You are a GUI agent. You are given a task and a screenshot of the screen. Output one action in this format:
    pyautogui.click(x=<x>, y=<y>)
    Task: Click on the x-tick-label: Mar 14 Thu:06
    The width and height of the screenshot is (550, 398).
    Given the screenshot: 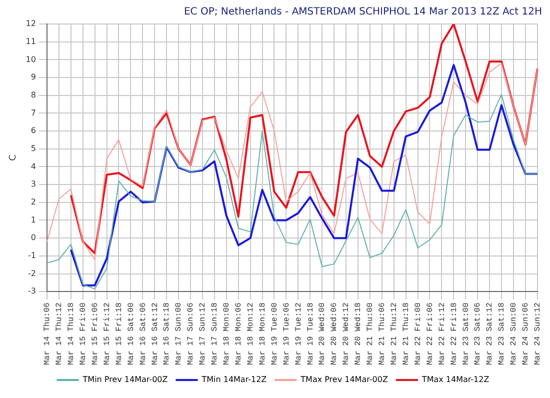 What is the action you would take?
    pyautogui.click(x=47, y=334)
    